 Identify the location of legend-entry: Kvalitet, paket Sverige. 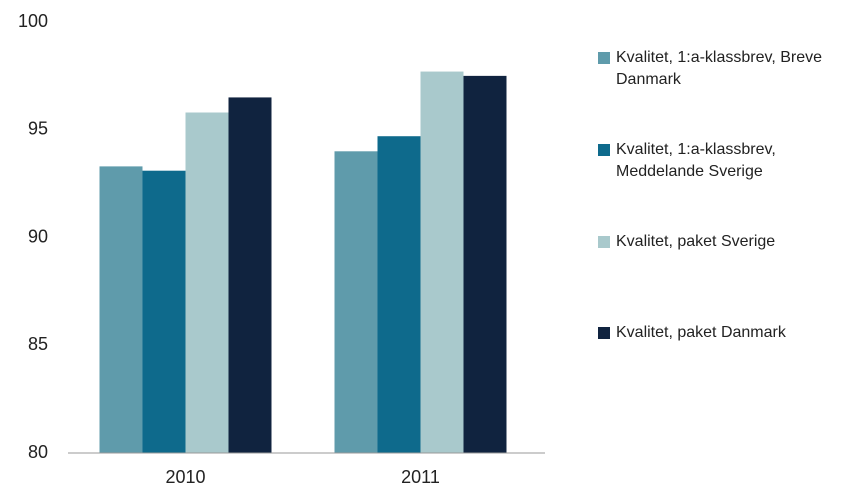
(720, 242).